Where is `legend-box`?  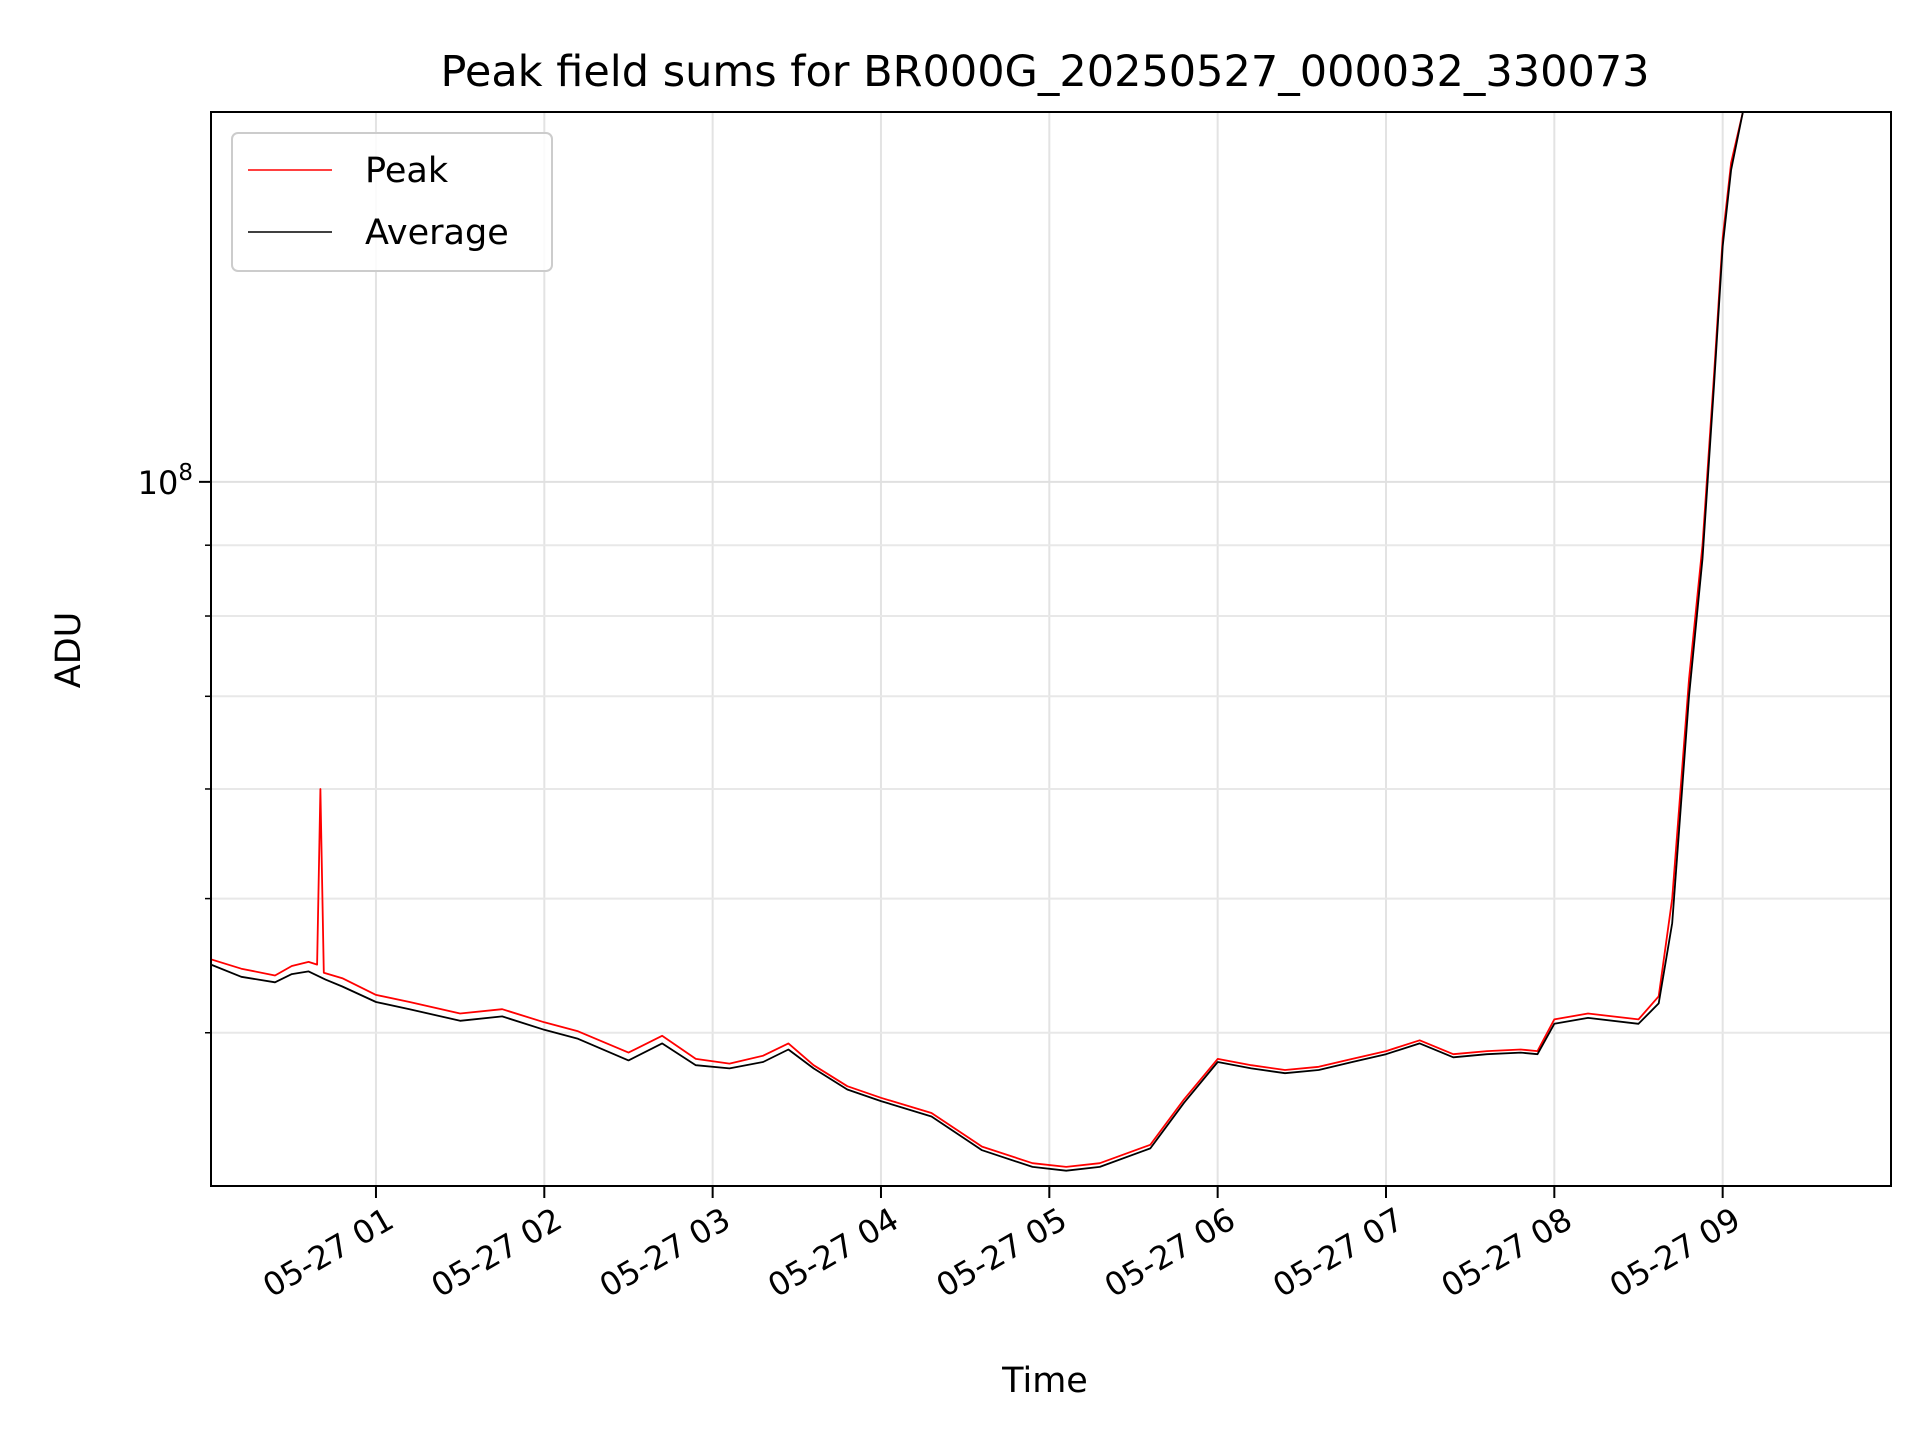 legend-box is located at coordinates (392, 202).